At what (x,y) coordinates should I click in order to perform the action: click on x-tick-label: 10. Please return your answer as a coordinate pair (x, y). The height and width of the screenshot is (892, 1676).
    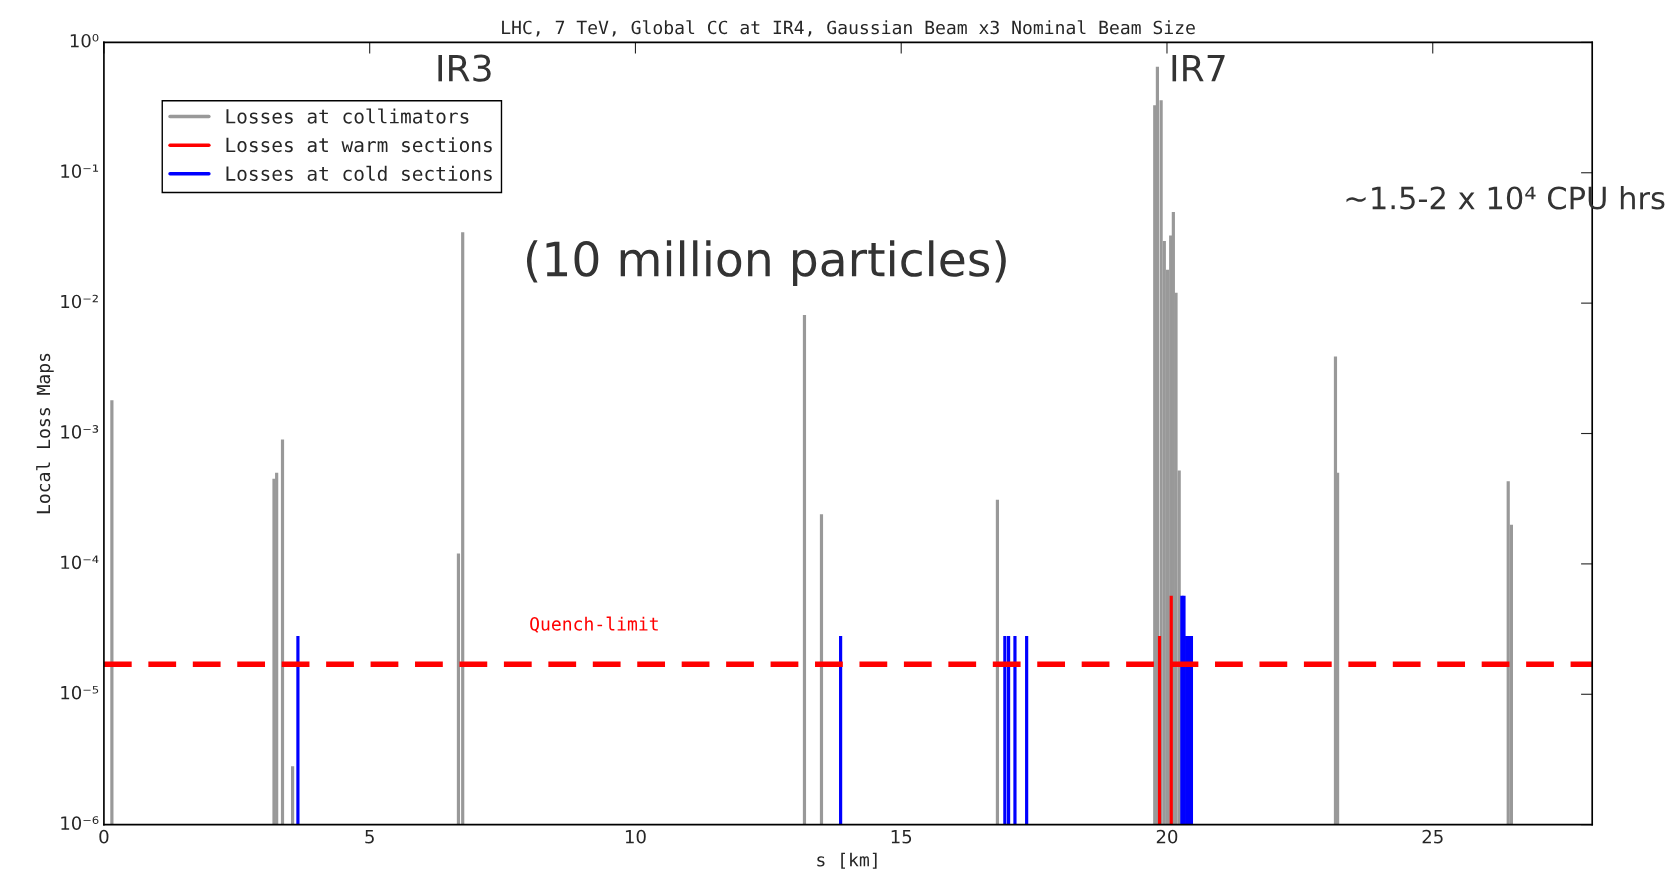
    Looking at the image, I should click on (635, 836).